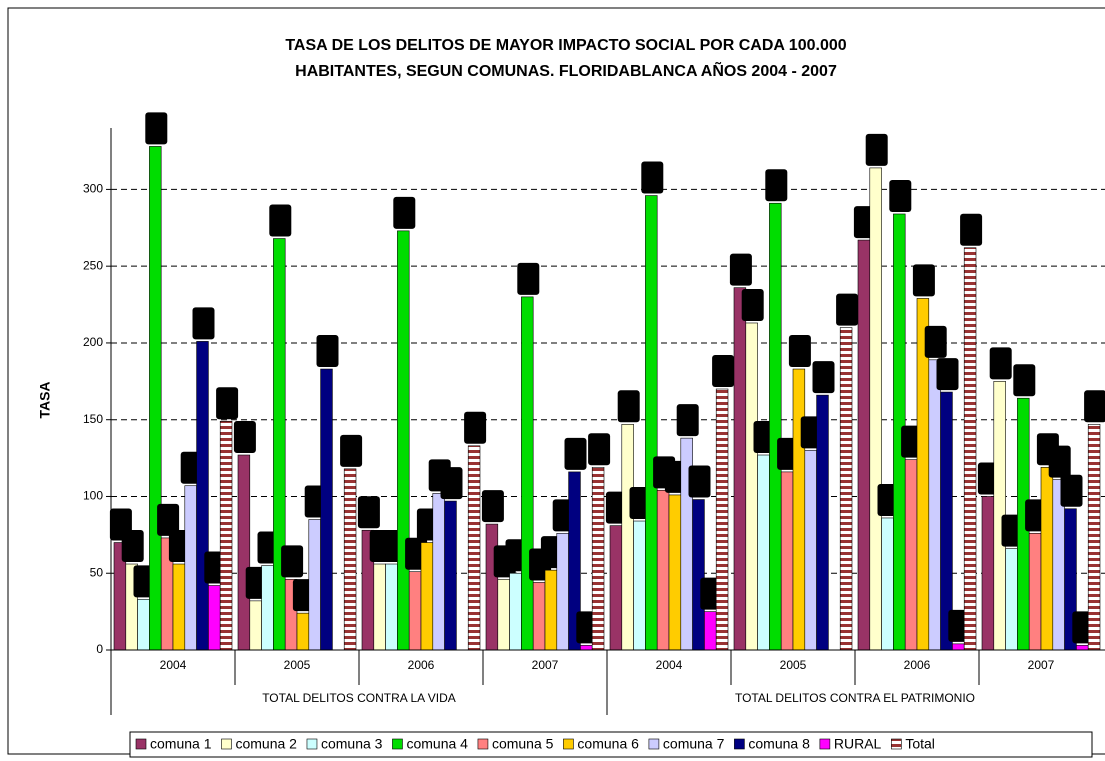 The width and height of the screenshot is (1105, 761). I want to click on legend-label: comuna 1, so click(181, 744).